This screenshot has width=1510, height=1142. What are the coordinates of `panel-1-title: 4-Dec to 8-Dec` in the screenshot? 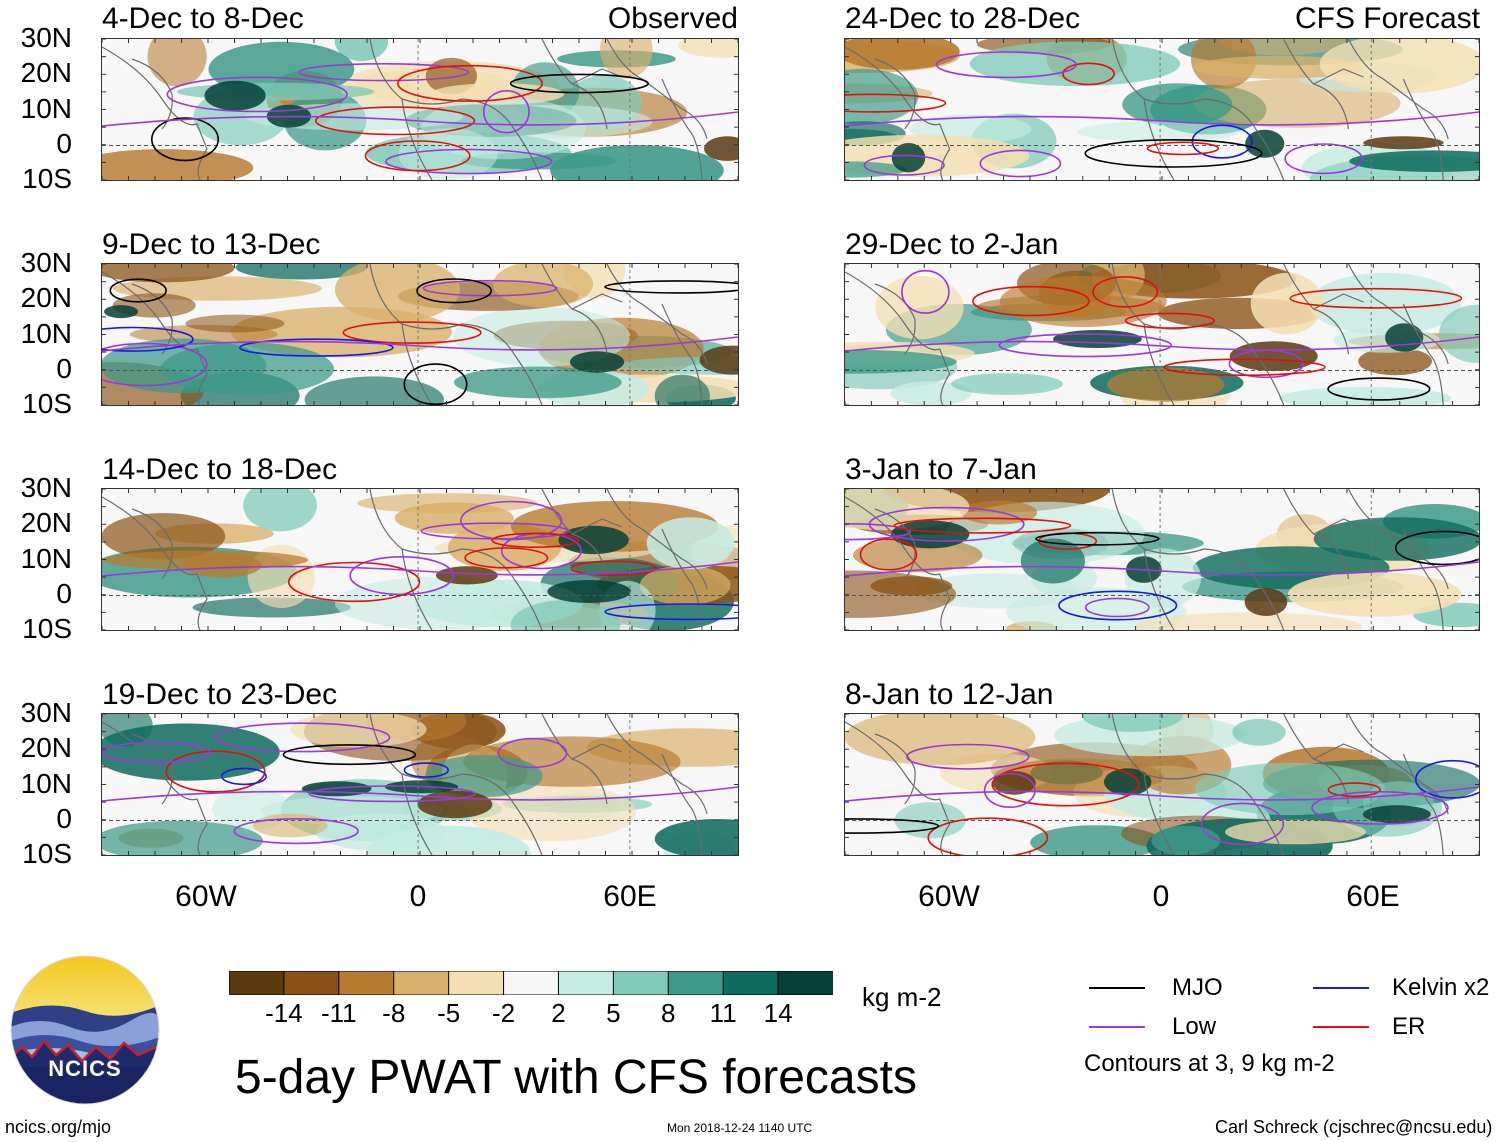 It's located at (203, 18).